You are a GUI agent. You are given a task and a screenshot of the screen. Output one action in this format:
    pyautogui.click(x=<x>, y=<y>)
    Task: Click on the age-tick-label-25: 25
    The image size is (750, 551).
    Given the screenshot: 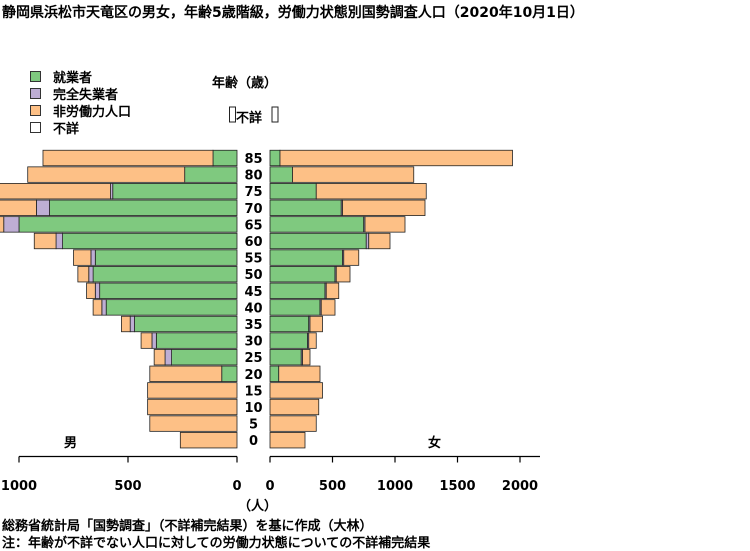 What is the action you would take?
    pyautogui.click(x=253, y=358)
    